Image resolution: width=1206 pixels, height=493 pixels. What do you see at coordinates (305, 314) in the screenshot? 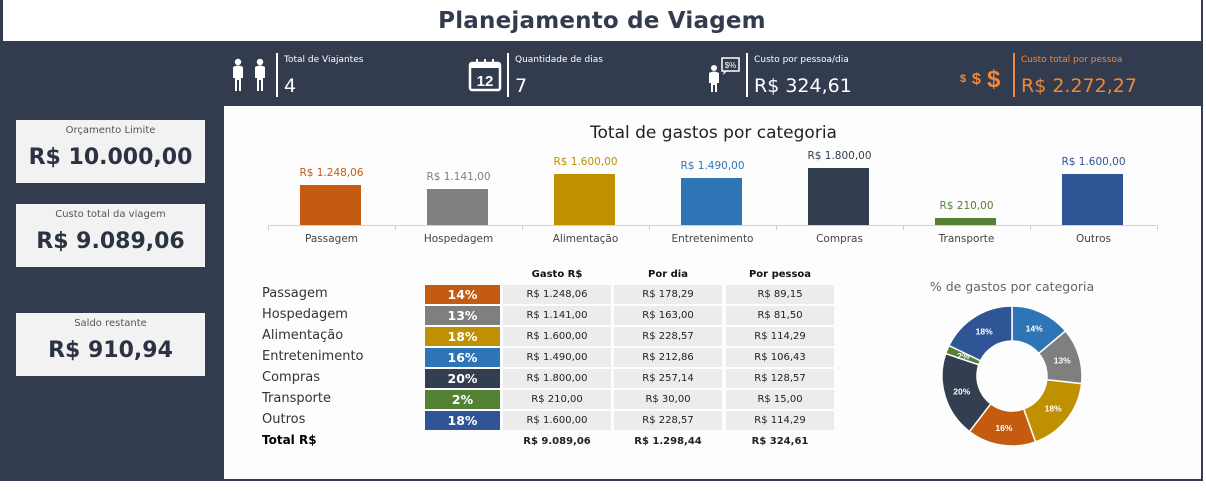
I see `category-name: Hospedagem` at bounding box center [305, 314].